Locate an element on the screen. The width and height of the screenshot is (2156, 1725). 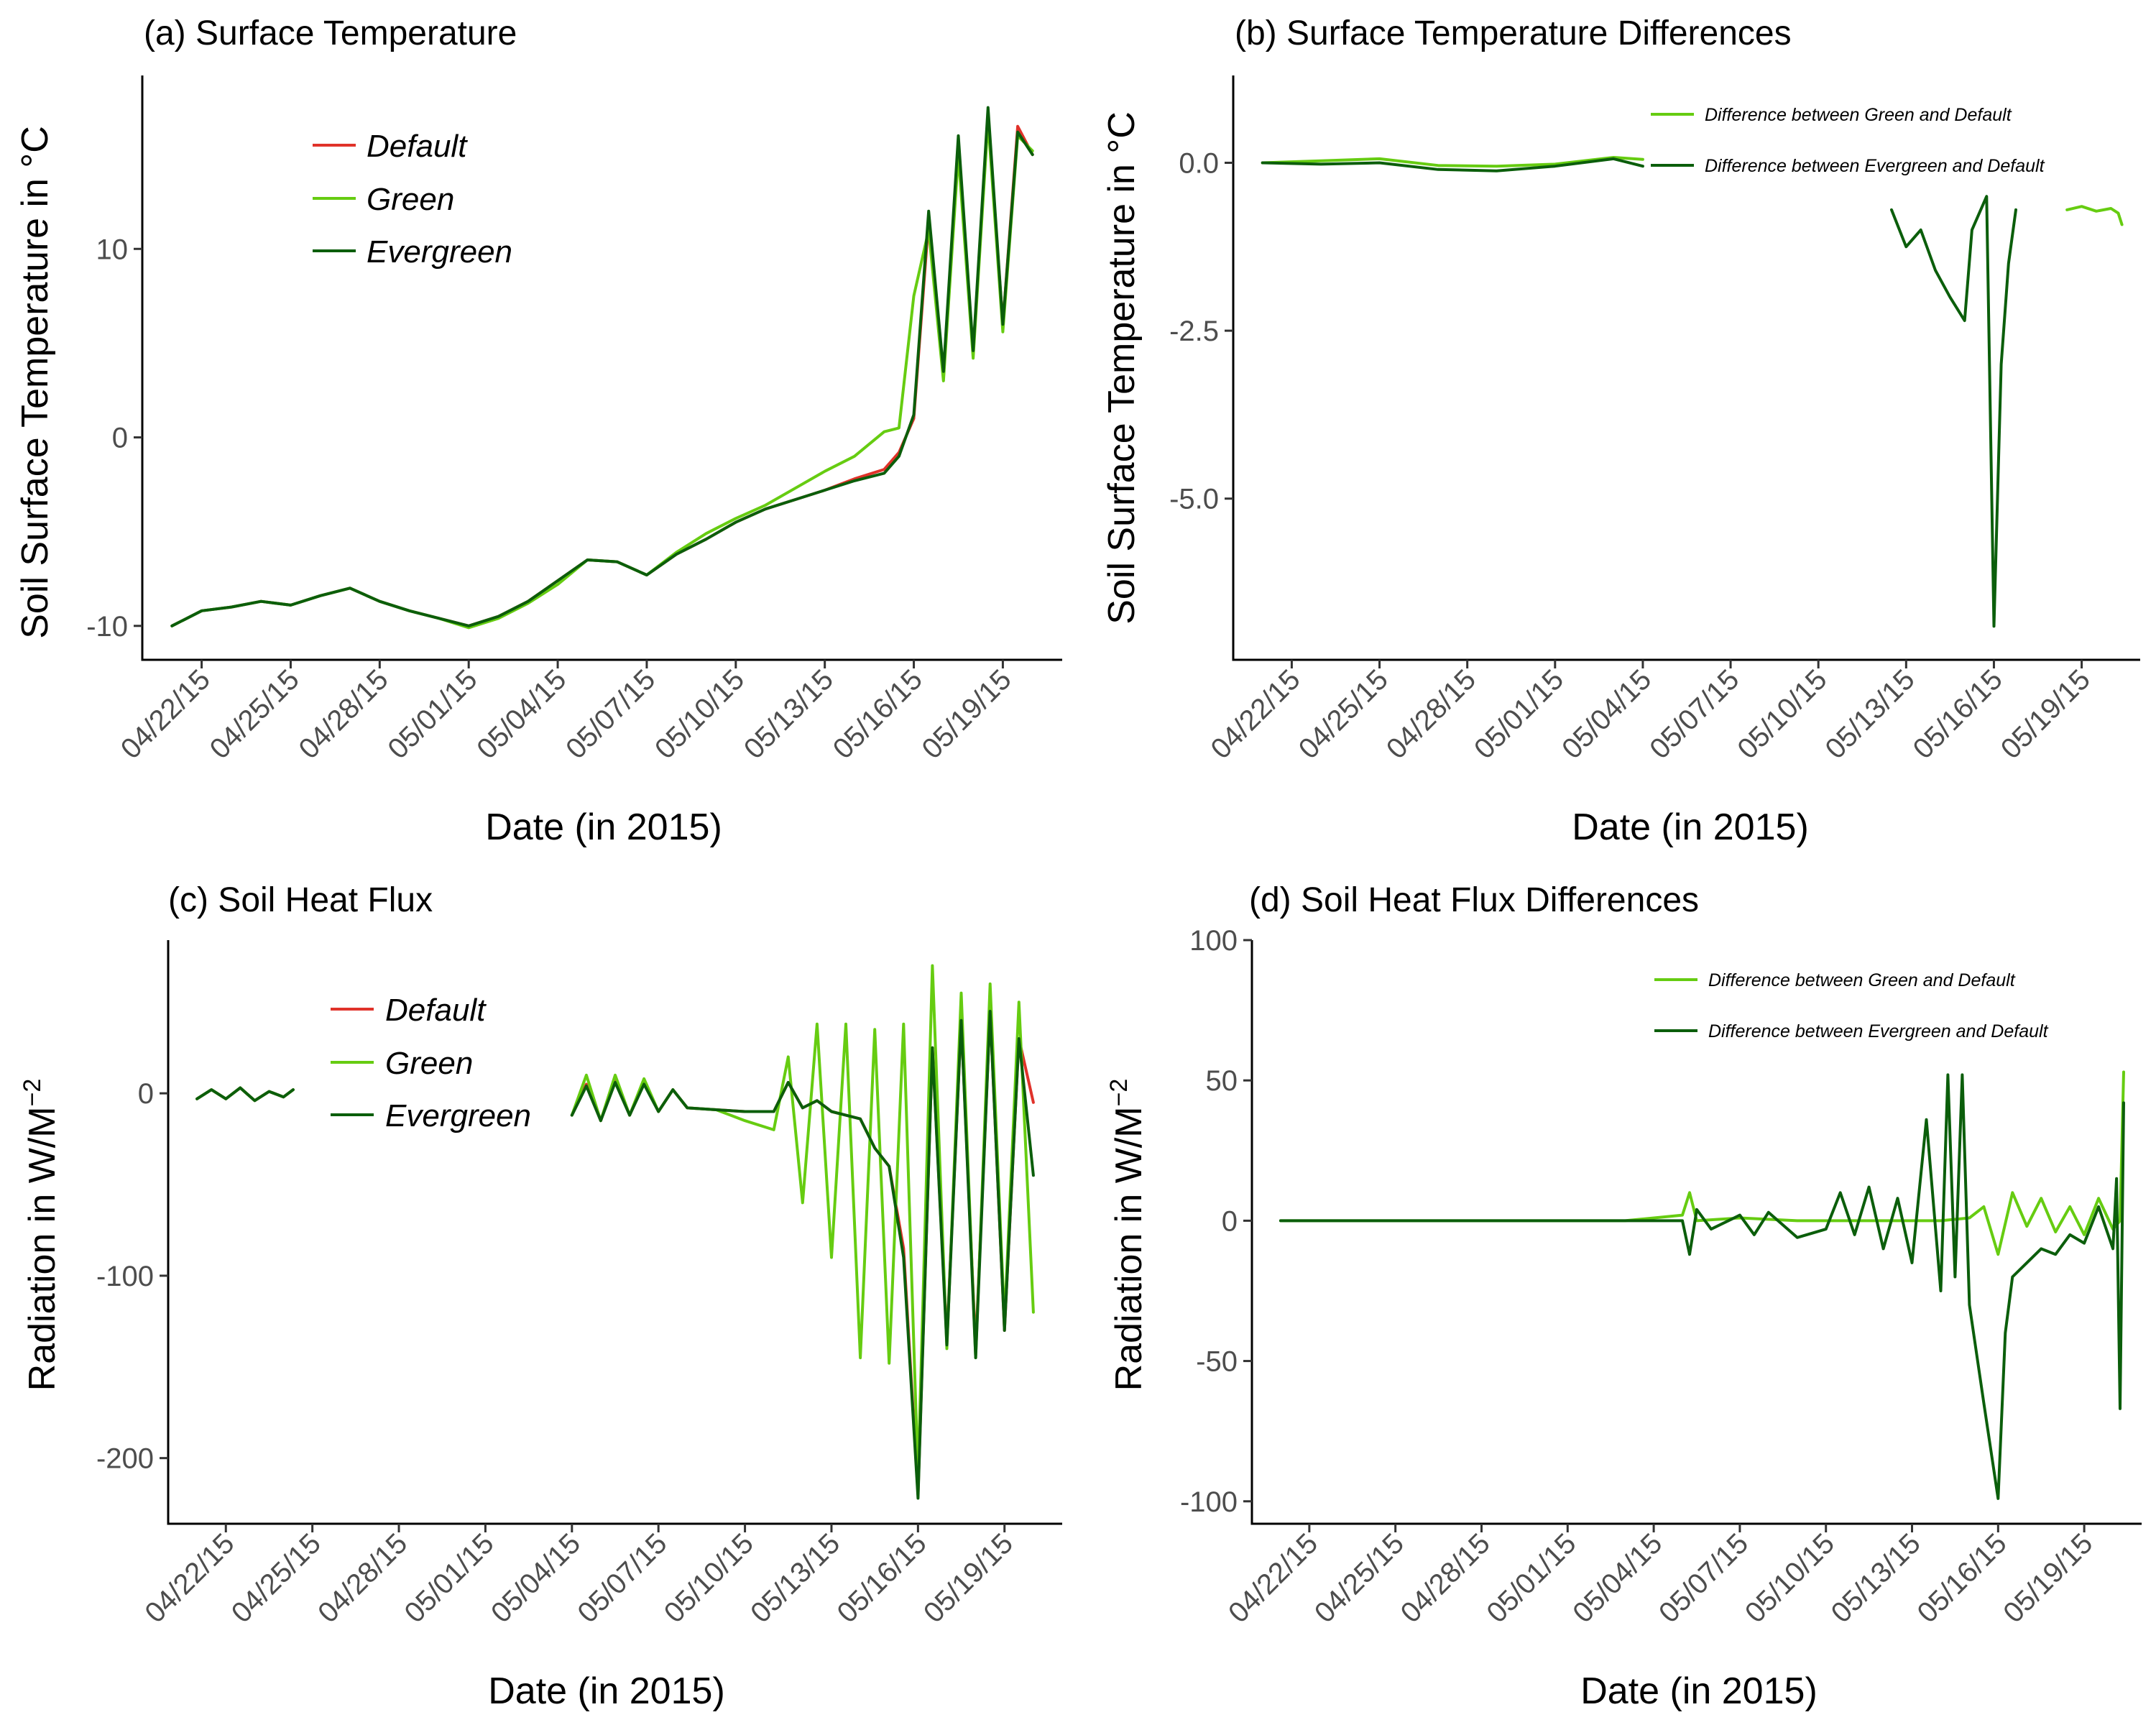
panel-b-series-evergreen-seg2 is located at coordinates (1953, 411).